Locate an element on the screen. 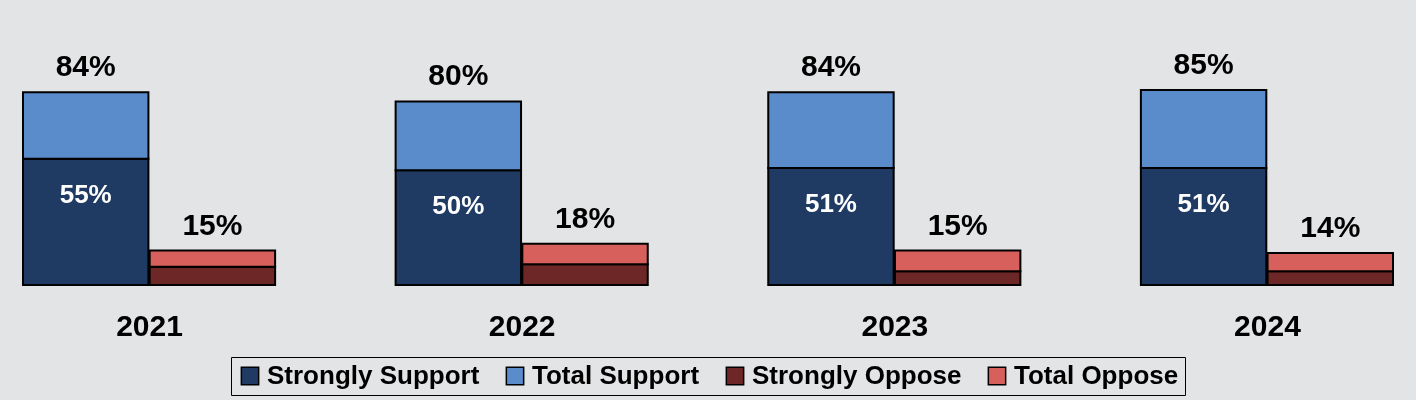  x-tick-label: 2021 is located at coordinates (149, 325).